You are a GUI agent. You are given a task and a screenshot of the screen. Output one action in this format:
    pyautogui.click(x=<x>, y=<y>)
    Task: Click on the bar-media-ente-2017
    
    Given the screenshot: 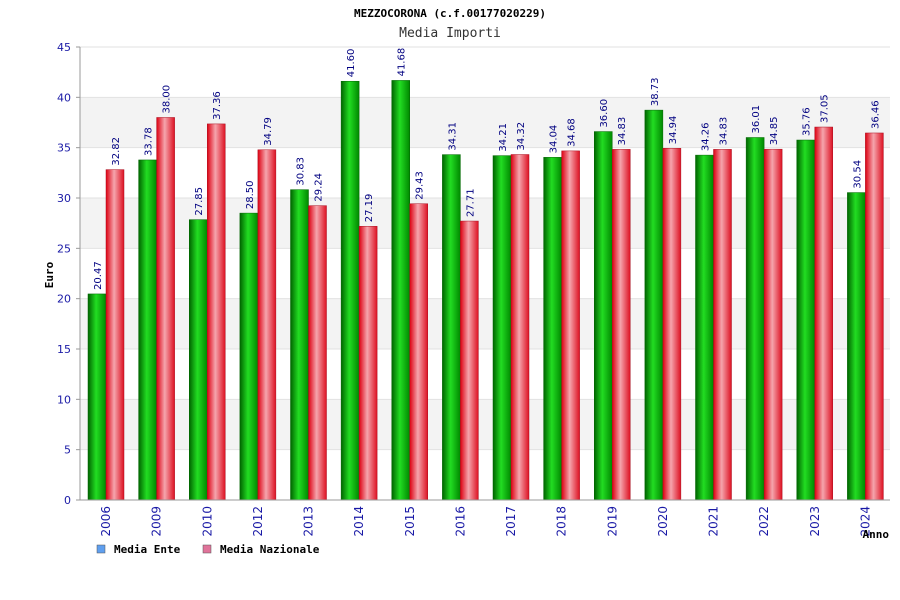 What is the action you would take?
    pyautogui.click(x=502, y=328)
    